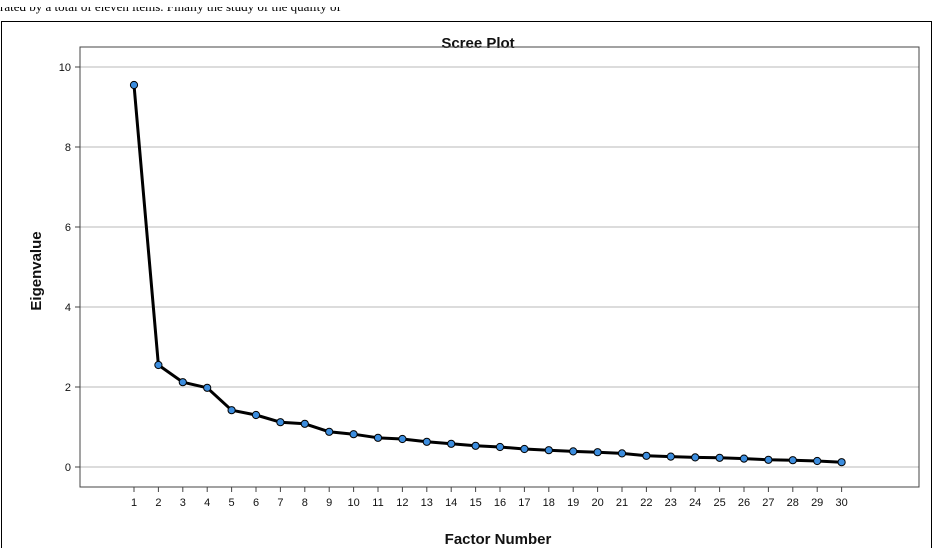 This screenshot has height=550, width=935. Describe the element at coordinates (134, 503) in the screenshot. I see `x-tick-label: 1` at that location.